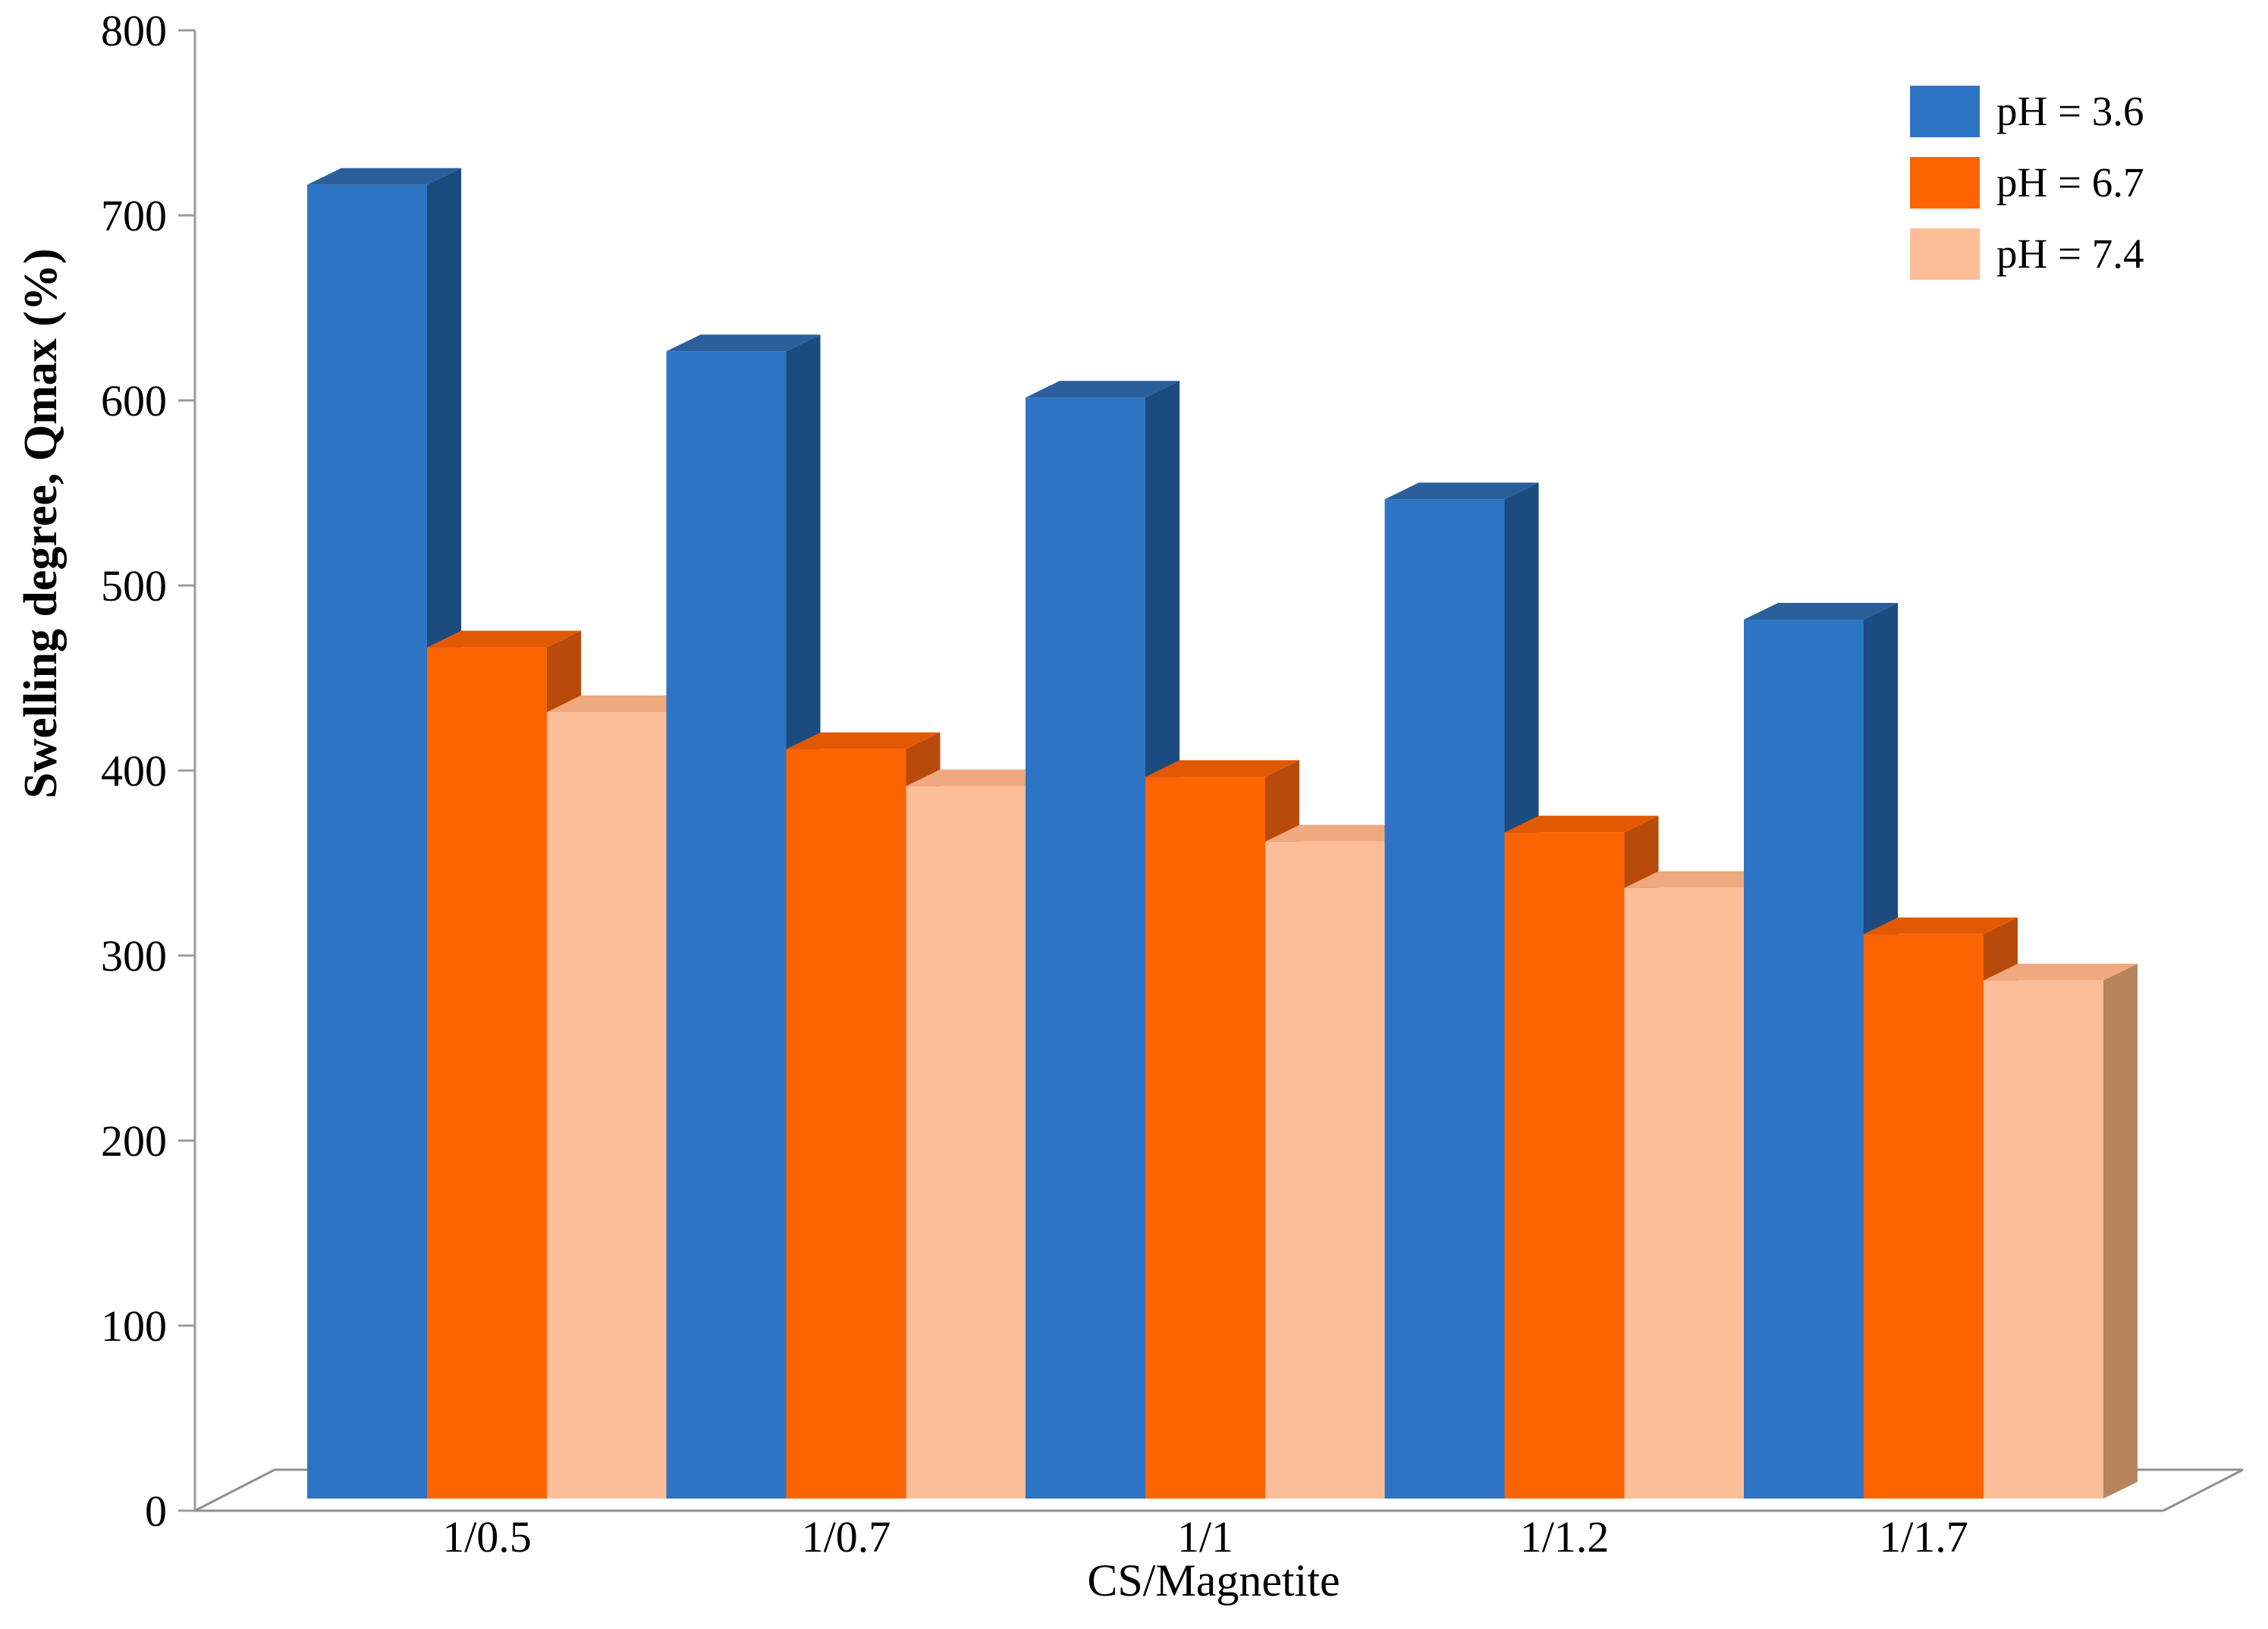  What do you see at coordinates (1205, 1537) in the screenshot?
I see `x-tick-label: 1/1` at bounding box center [1205, 1537].